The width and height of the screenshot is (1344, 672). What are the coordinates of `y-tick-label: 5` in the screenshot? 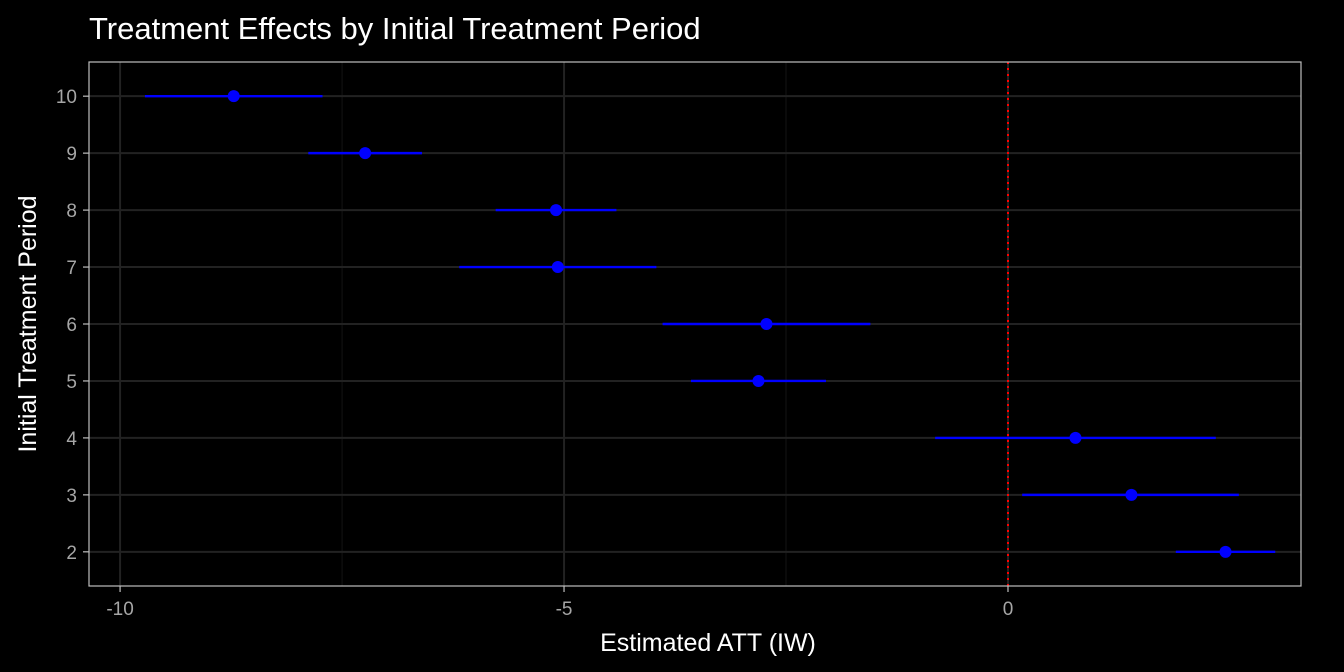 It's located at (71, 382).